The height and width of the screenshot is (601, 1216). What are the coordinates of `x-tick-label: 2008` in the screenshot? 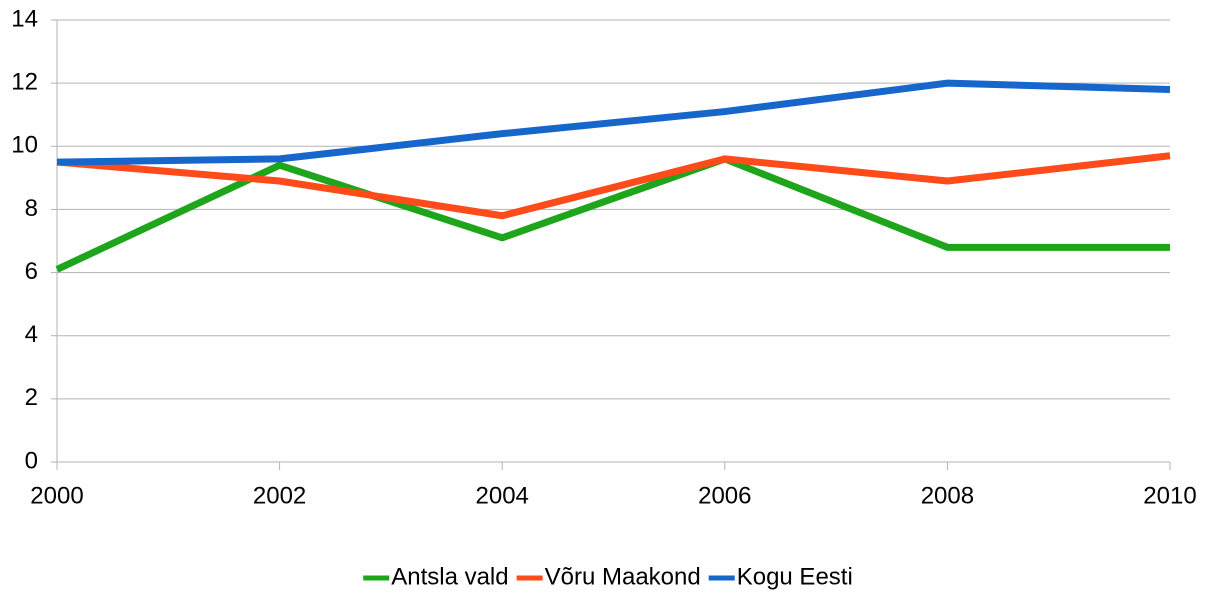 It's located at (947, 495).